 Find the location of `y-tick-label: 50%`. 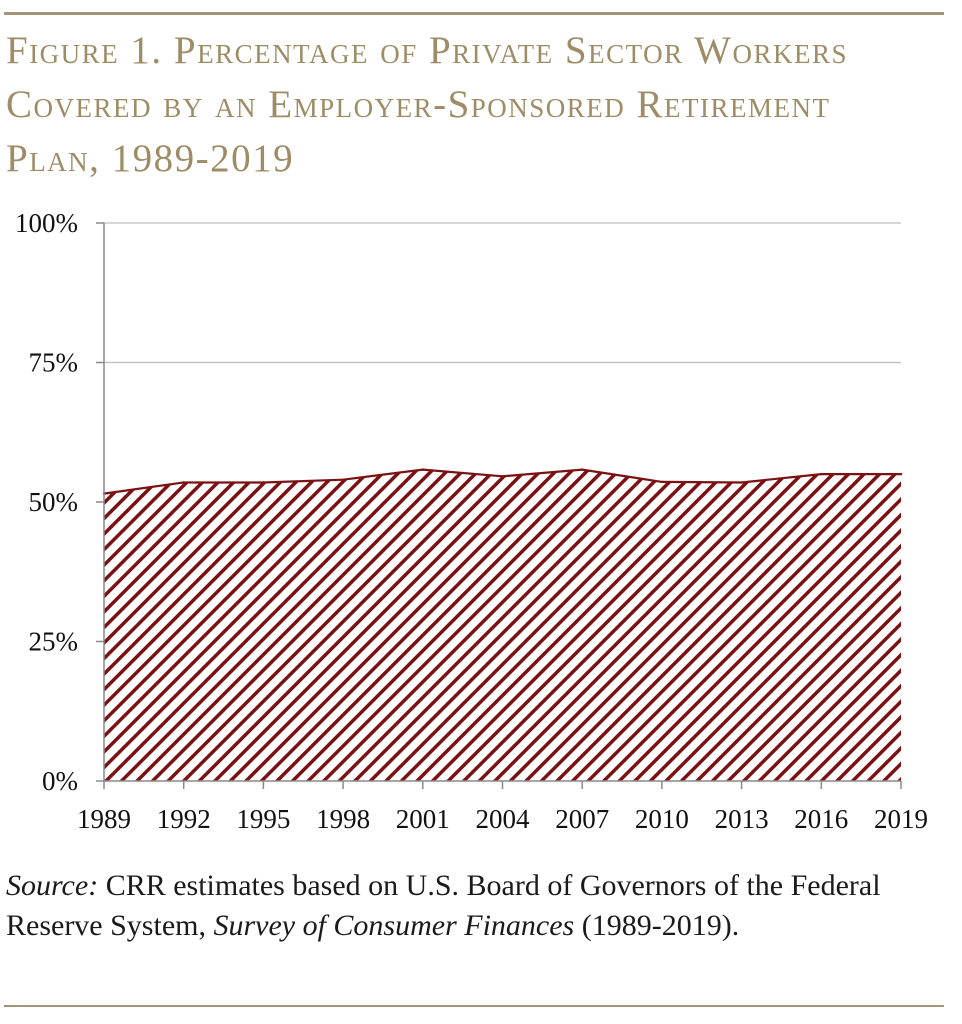

y-tick-label: 50% is located at coordinates (54, 502).